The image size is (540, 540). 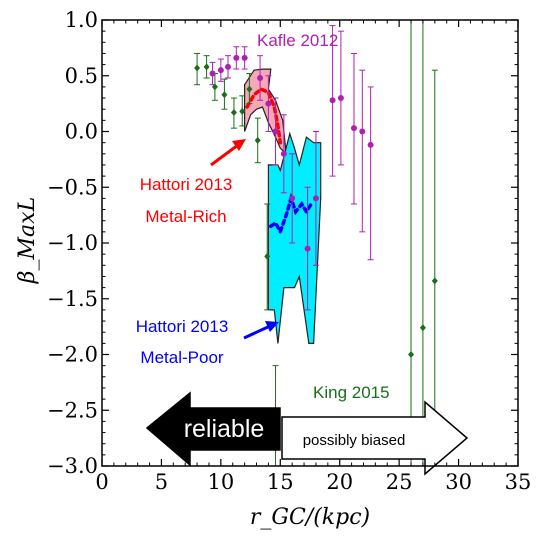 I want to click on y-tick-label: 1.0, so click(x=81, y=20).